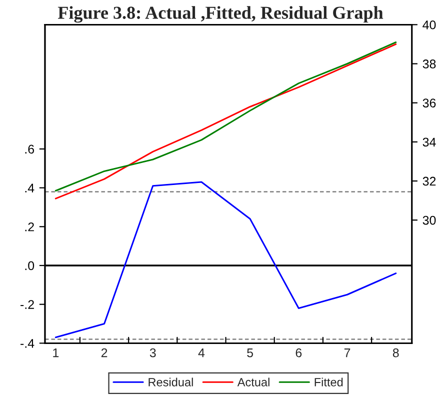  What do you see at coordinates (29, 265) in the screenshot?
I see `y-tick-label: .0` at bounding box center [29, 265].